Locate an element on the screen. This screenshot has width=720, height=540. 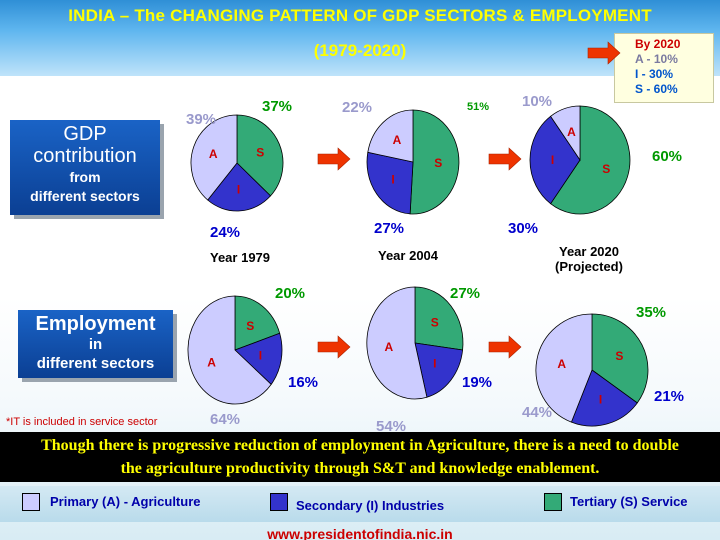
emp-1979-slice-s-letter: S is located at coordinates (250, 326).